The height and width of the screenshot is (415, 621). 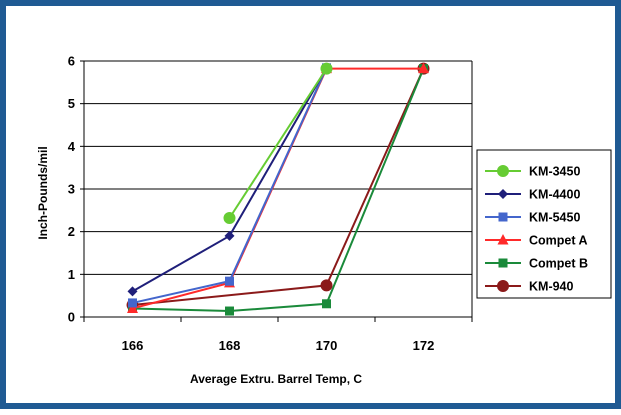 I want to click on x-tick-labels: 166 168 170 172, so click(x=278, y=345).